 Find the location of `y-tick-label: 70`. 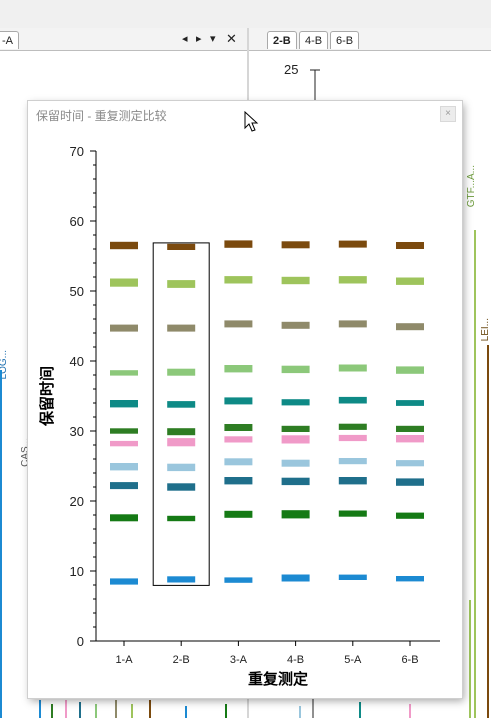

y-tick-label: 70 is located at coordinates (77, 151).